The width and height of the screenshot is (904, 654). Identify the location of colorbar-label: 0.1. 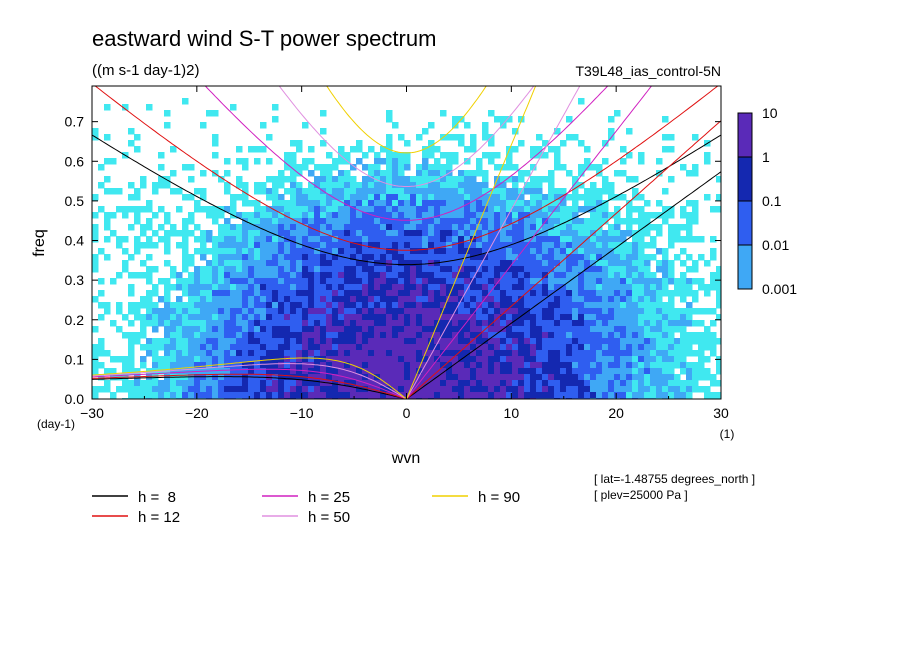
(772, 201).